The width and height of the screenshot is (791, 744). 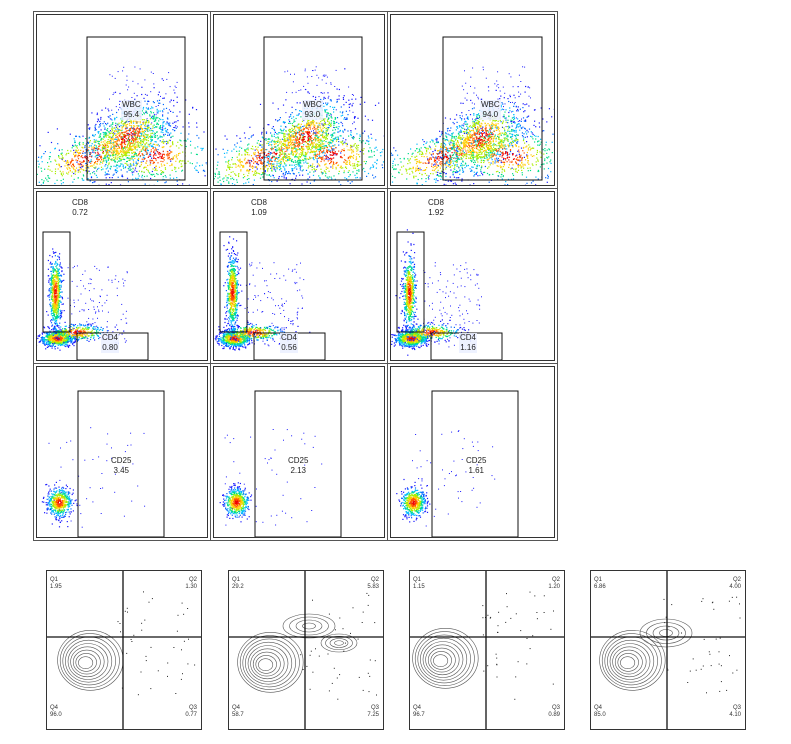 I want to click on wbc-gate-2-percent: 93.0, so click(x=312, y=114).